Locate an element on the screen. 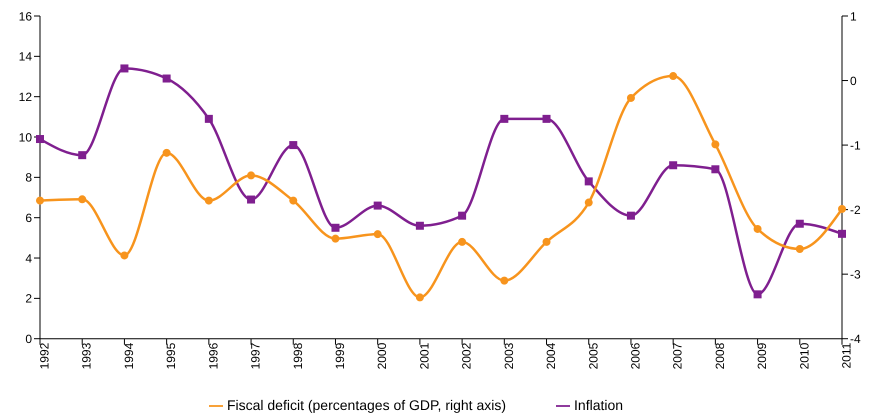 This screenshot has width=882, height=419. y2-tick-label: -2 is located at coordinates (855, 209).